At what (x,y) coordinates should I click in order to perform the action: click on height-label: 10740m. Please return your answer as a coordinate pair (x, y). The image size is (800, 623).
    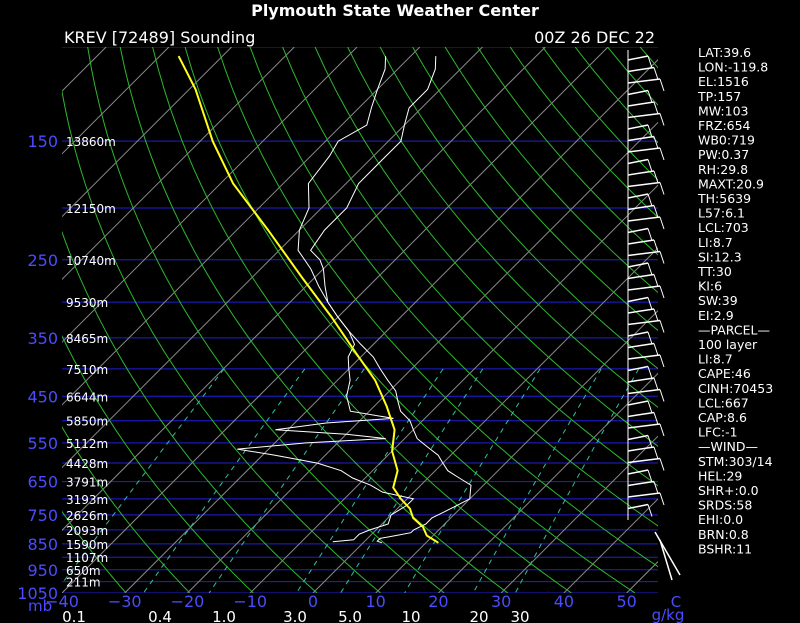
    Looking at the image, I should click on (91, 261).